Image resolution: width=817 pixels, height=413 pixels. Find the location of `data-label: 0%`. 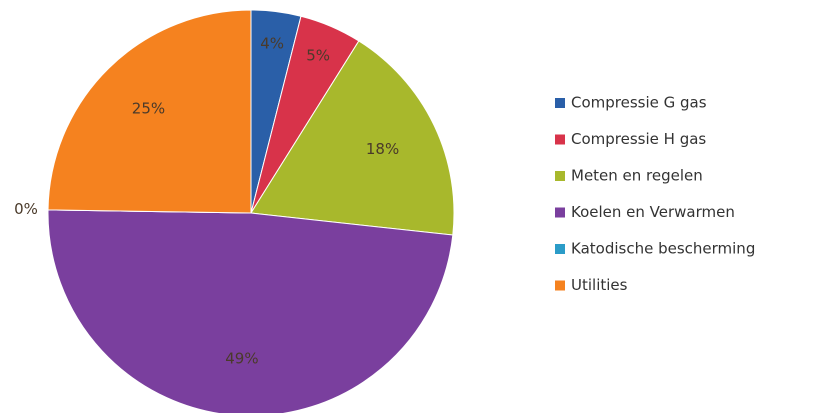

data-label: 0% is located at coordinates (26, 209).